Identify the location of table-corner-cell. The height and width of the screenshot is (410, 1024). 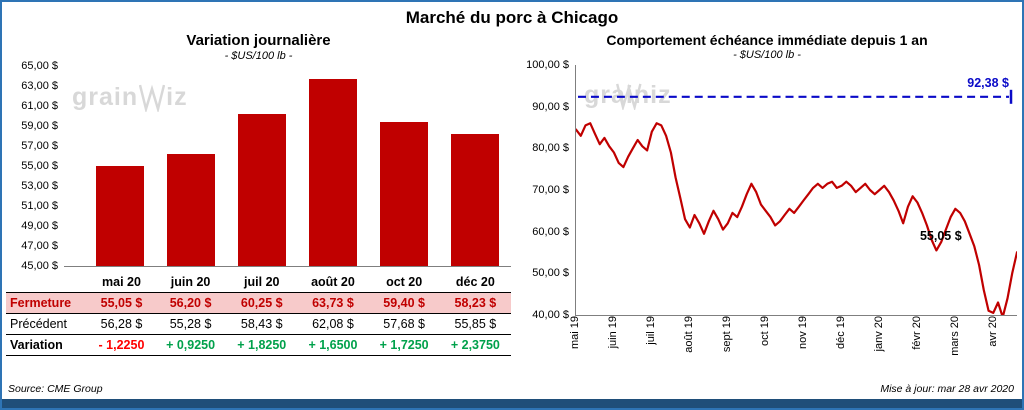
(47, 282).